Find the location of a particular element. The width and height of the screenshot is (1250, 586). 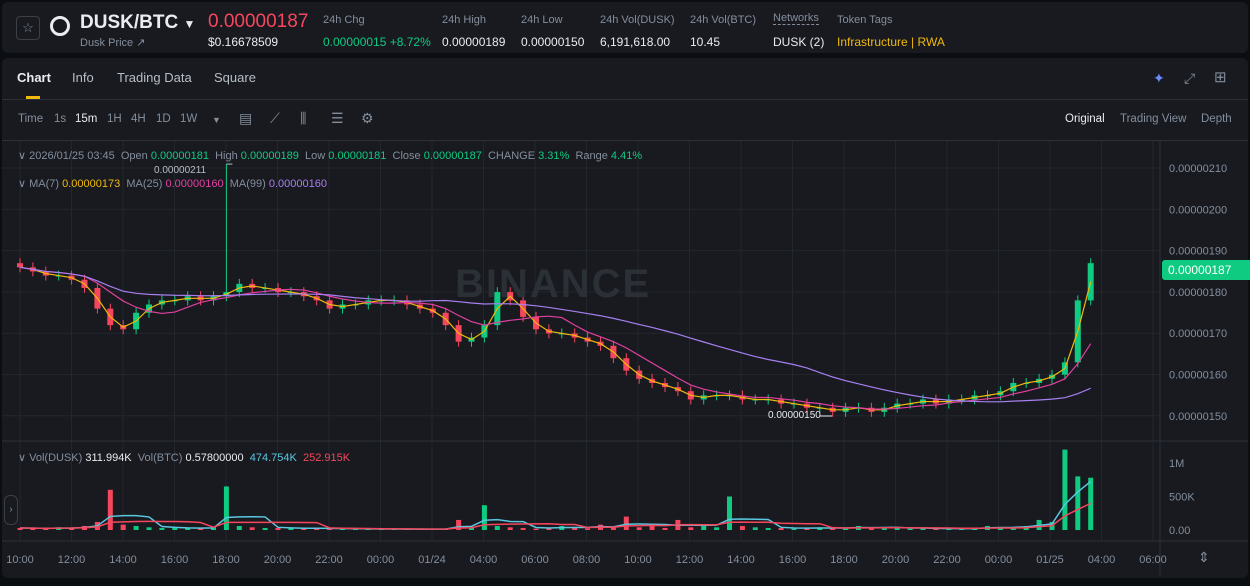

settings-icon: ⚙ is located at coordinates (367, 118).